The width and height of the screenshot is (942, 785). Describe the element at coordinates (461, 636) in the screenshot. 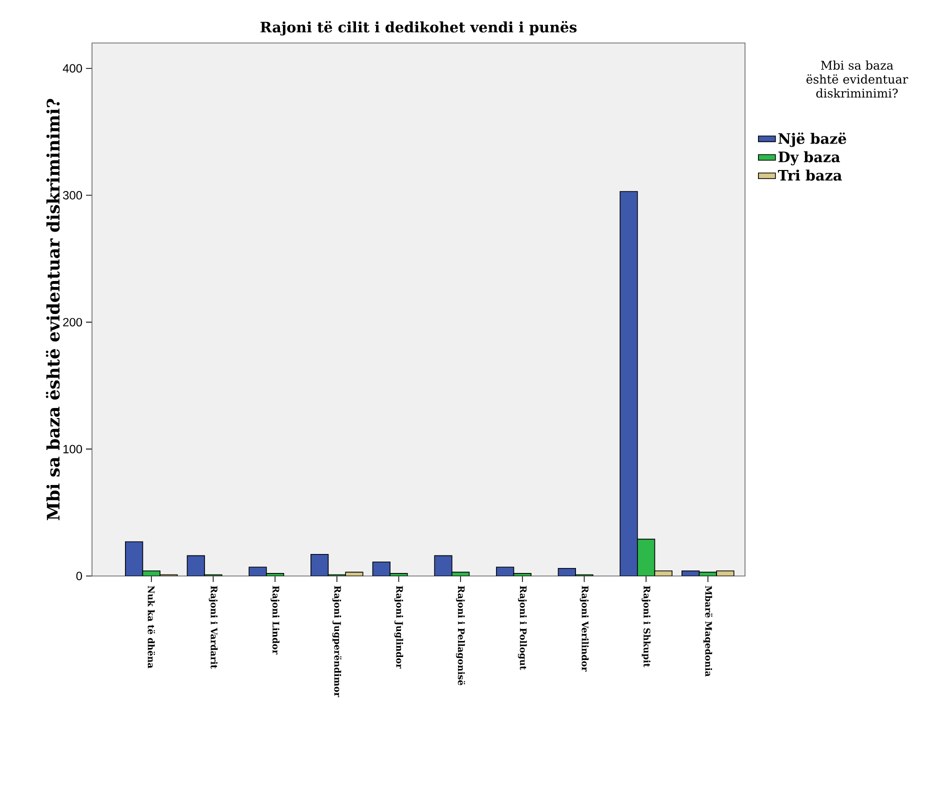

I see `x-tick-label: Rajoni i Pellagonisë` at that location.